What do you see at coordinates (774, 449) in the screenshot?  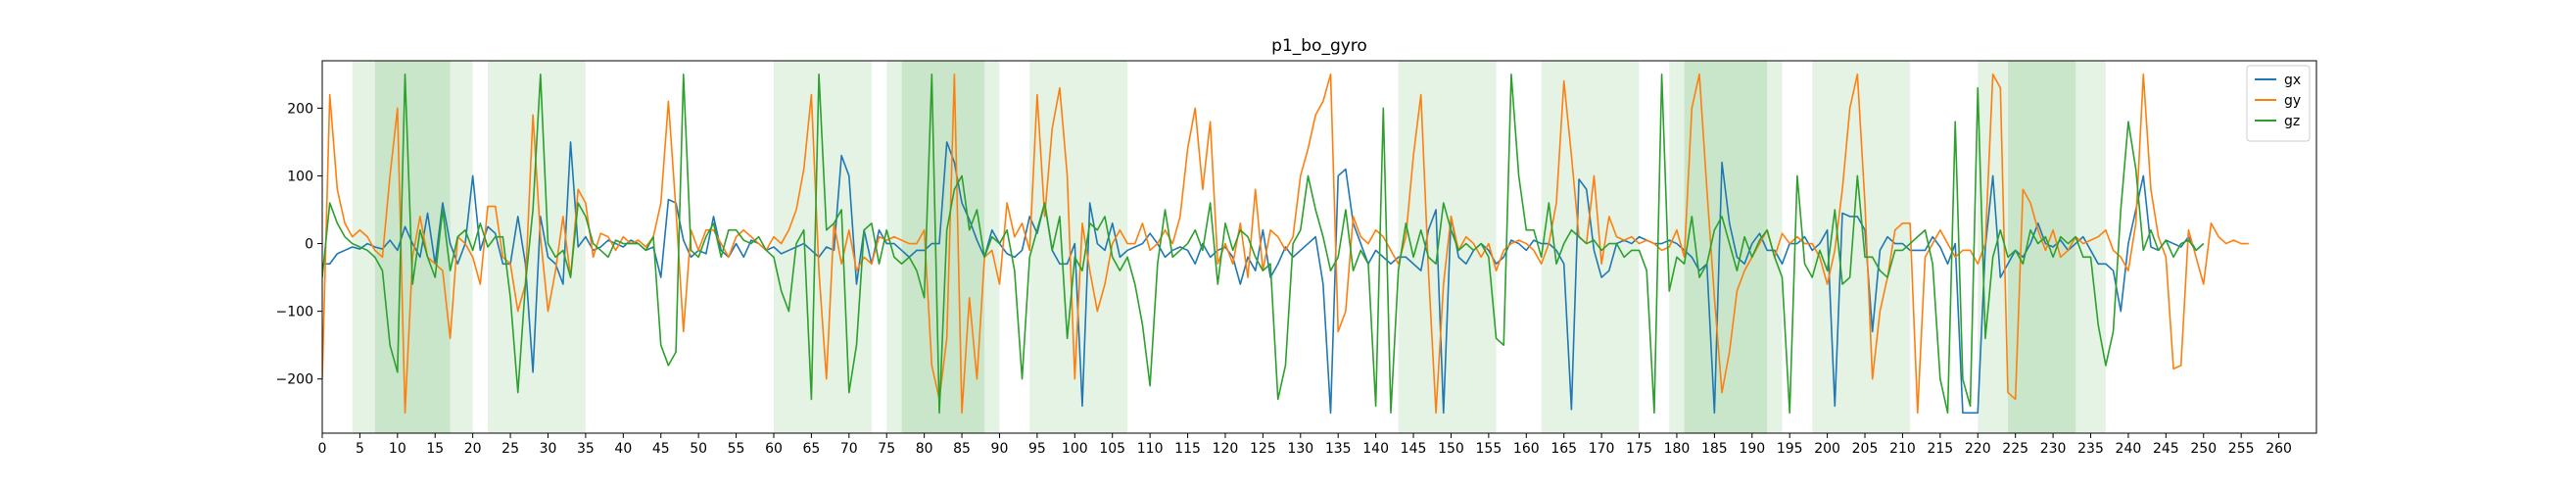 I see `x-tick-label: 60` at bounding box center [774, 449].